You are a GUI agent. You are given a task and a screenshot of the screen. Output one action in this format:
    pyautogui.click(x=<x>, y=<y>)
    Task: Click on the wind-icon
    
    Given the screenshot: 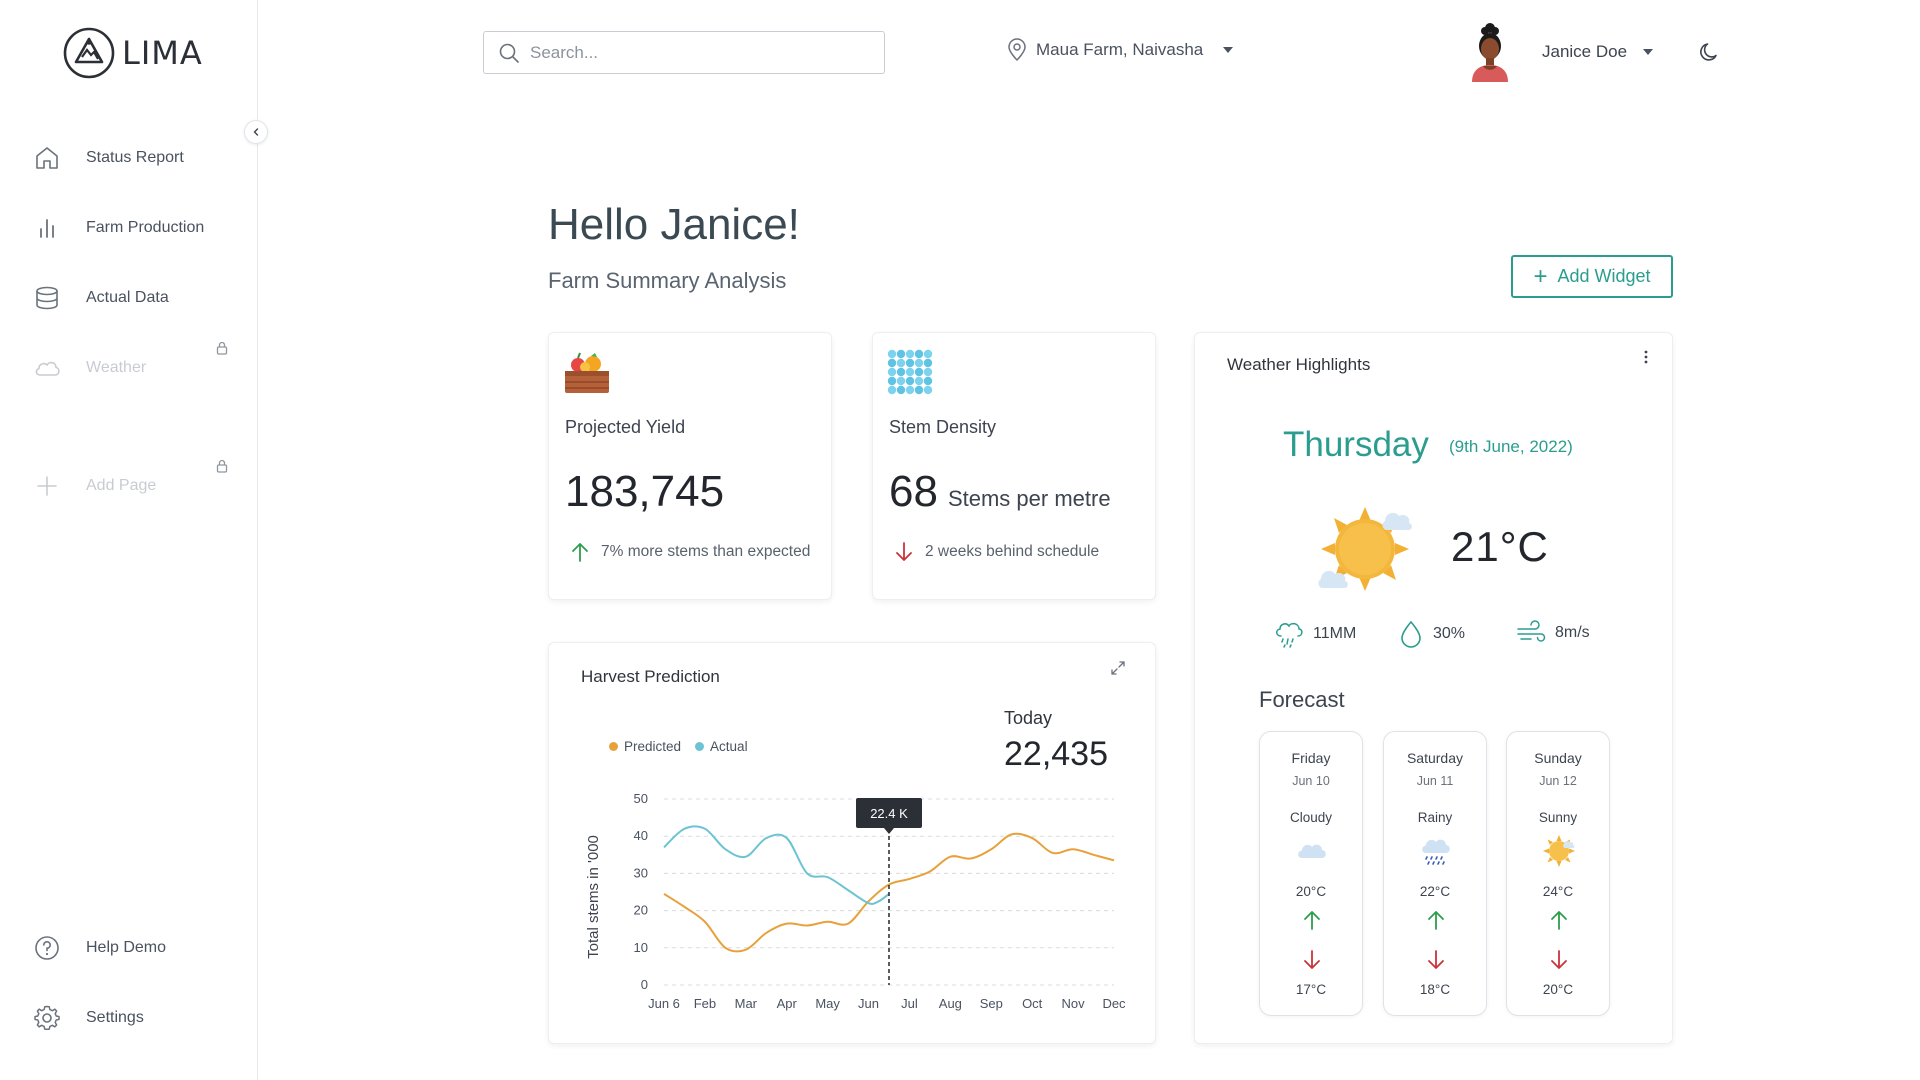 What is the action you would take?
    pyautogui.click(x=1531, y=631)
    